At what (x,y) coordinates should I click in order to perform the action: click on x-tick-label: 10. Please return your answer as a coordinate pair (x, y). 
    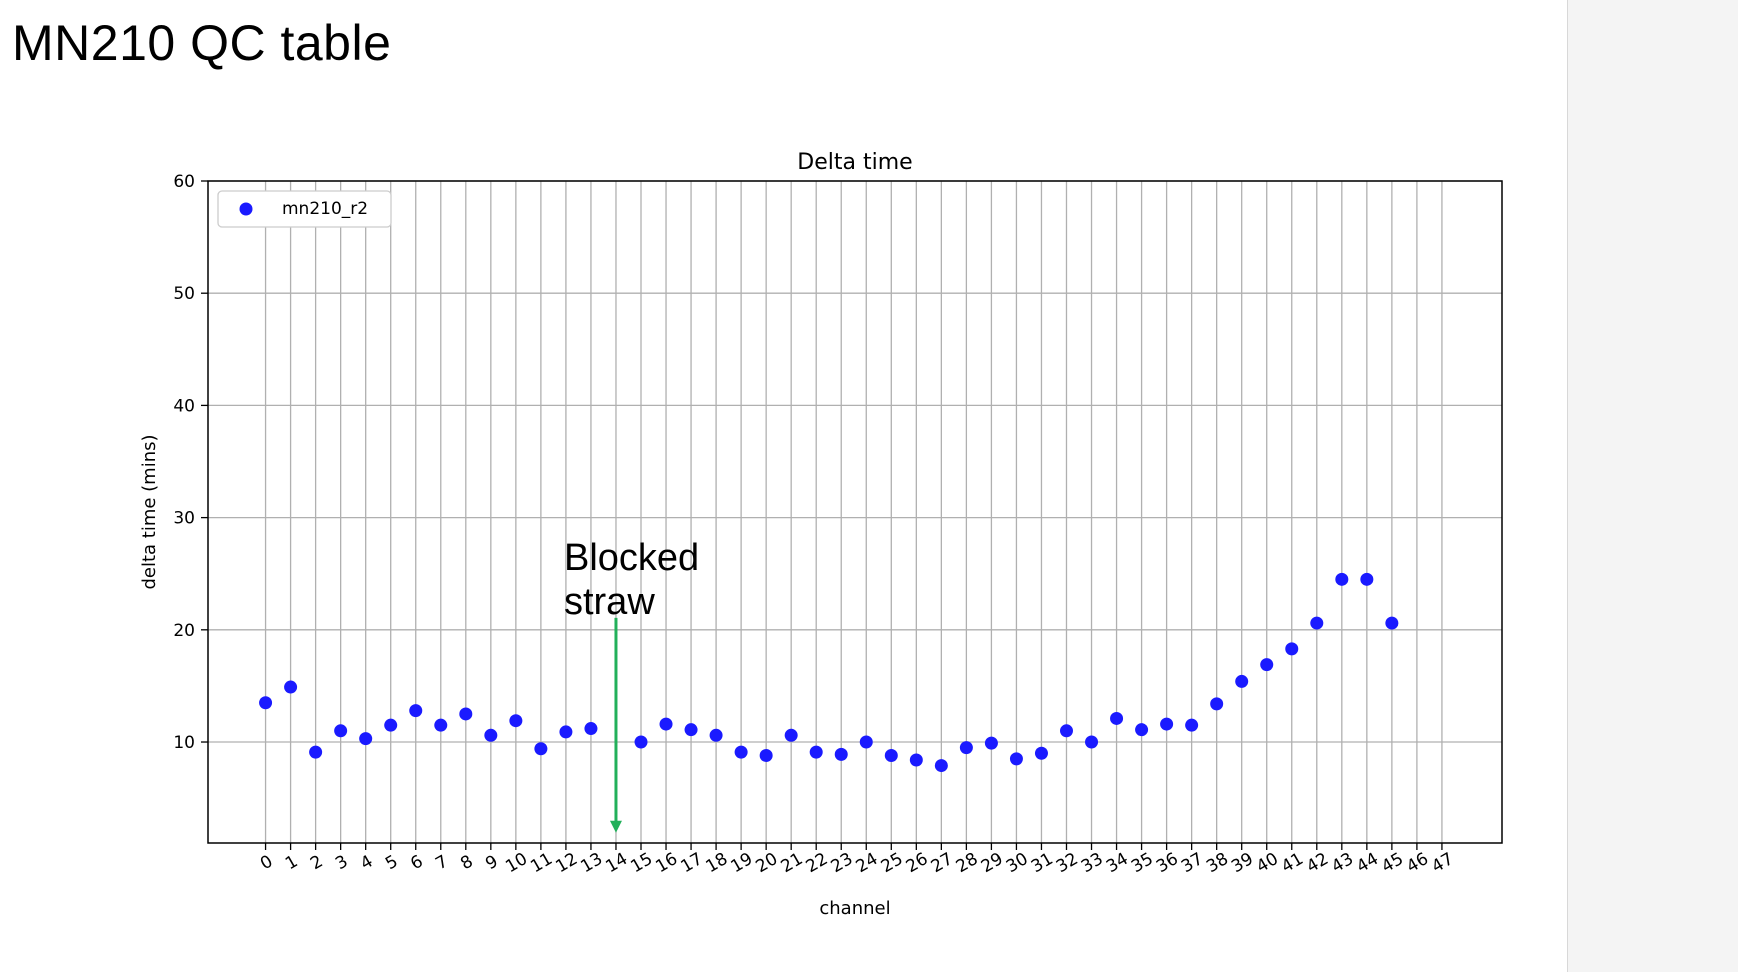
    Looking at the image, I should click on (516, 863).